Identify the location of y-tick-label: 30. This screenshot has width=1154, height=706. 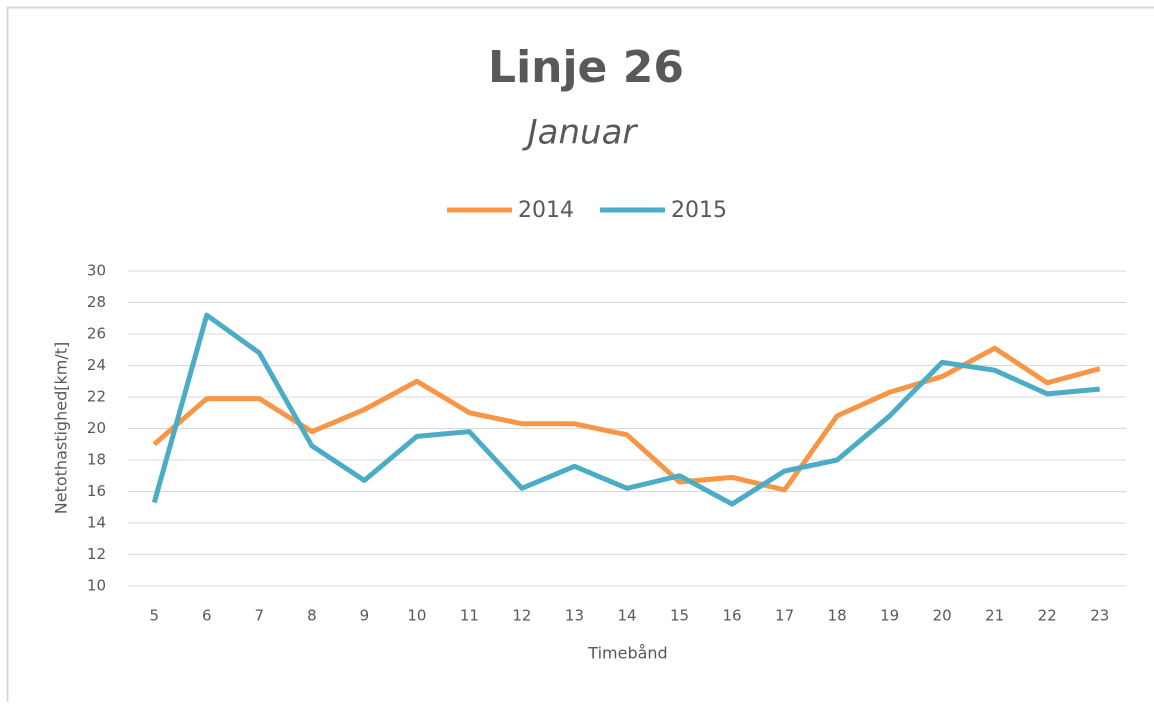
(96, 271).